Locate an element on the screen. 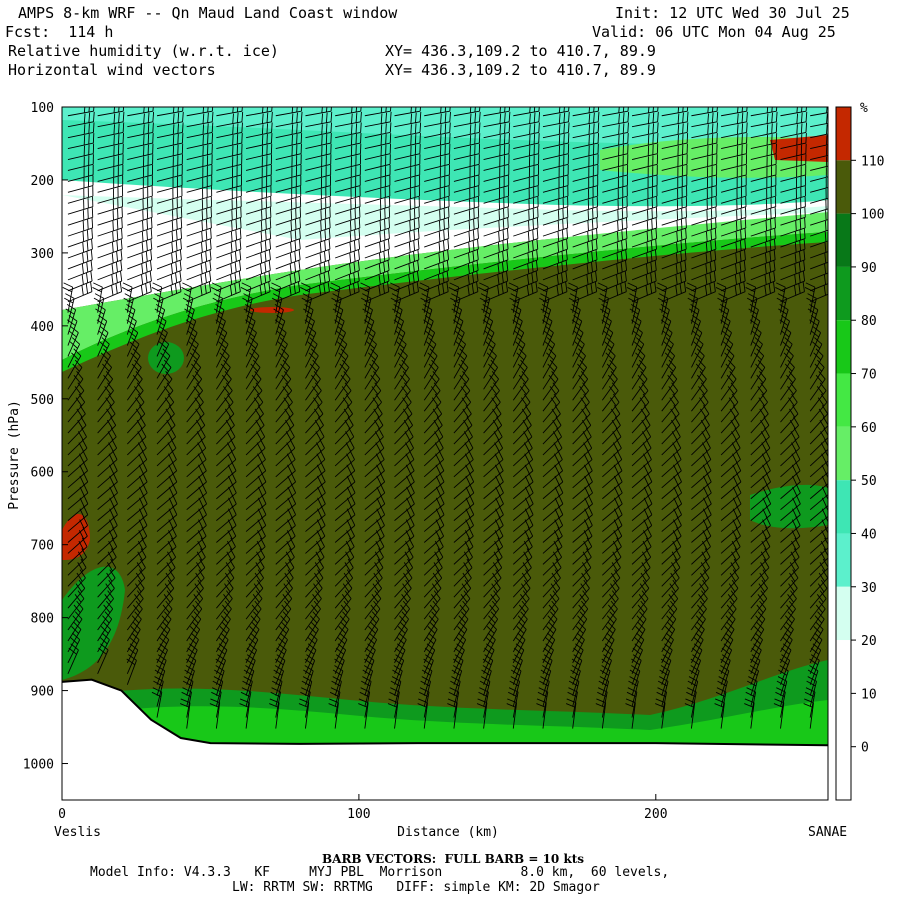  colorbar-level: 70 is located at coordinates (869, 375).